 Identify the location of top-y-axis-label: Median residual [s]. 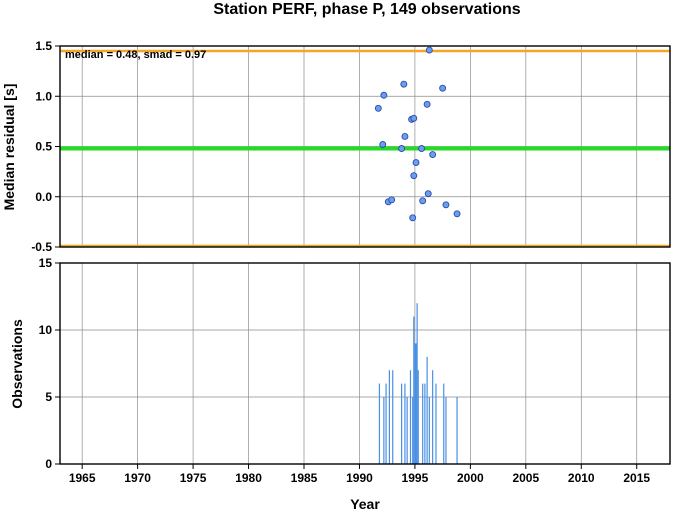
(9, 147).